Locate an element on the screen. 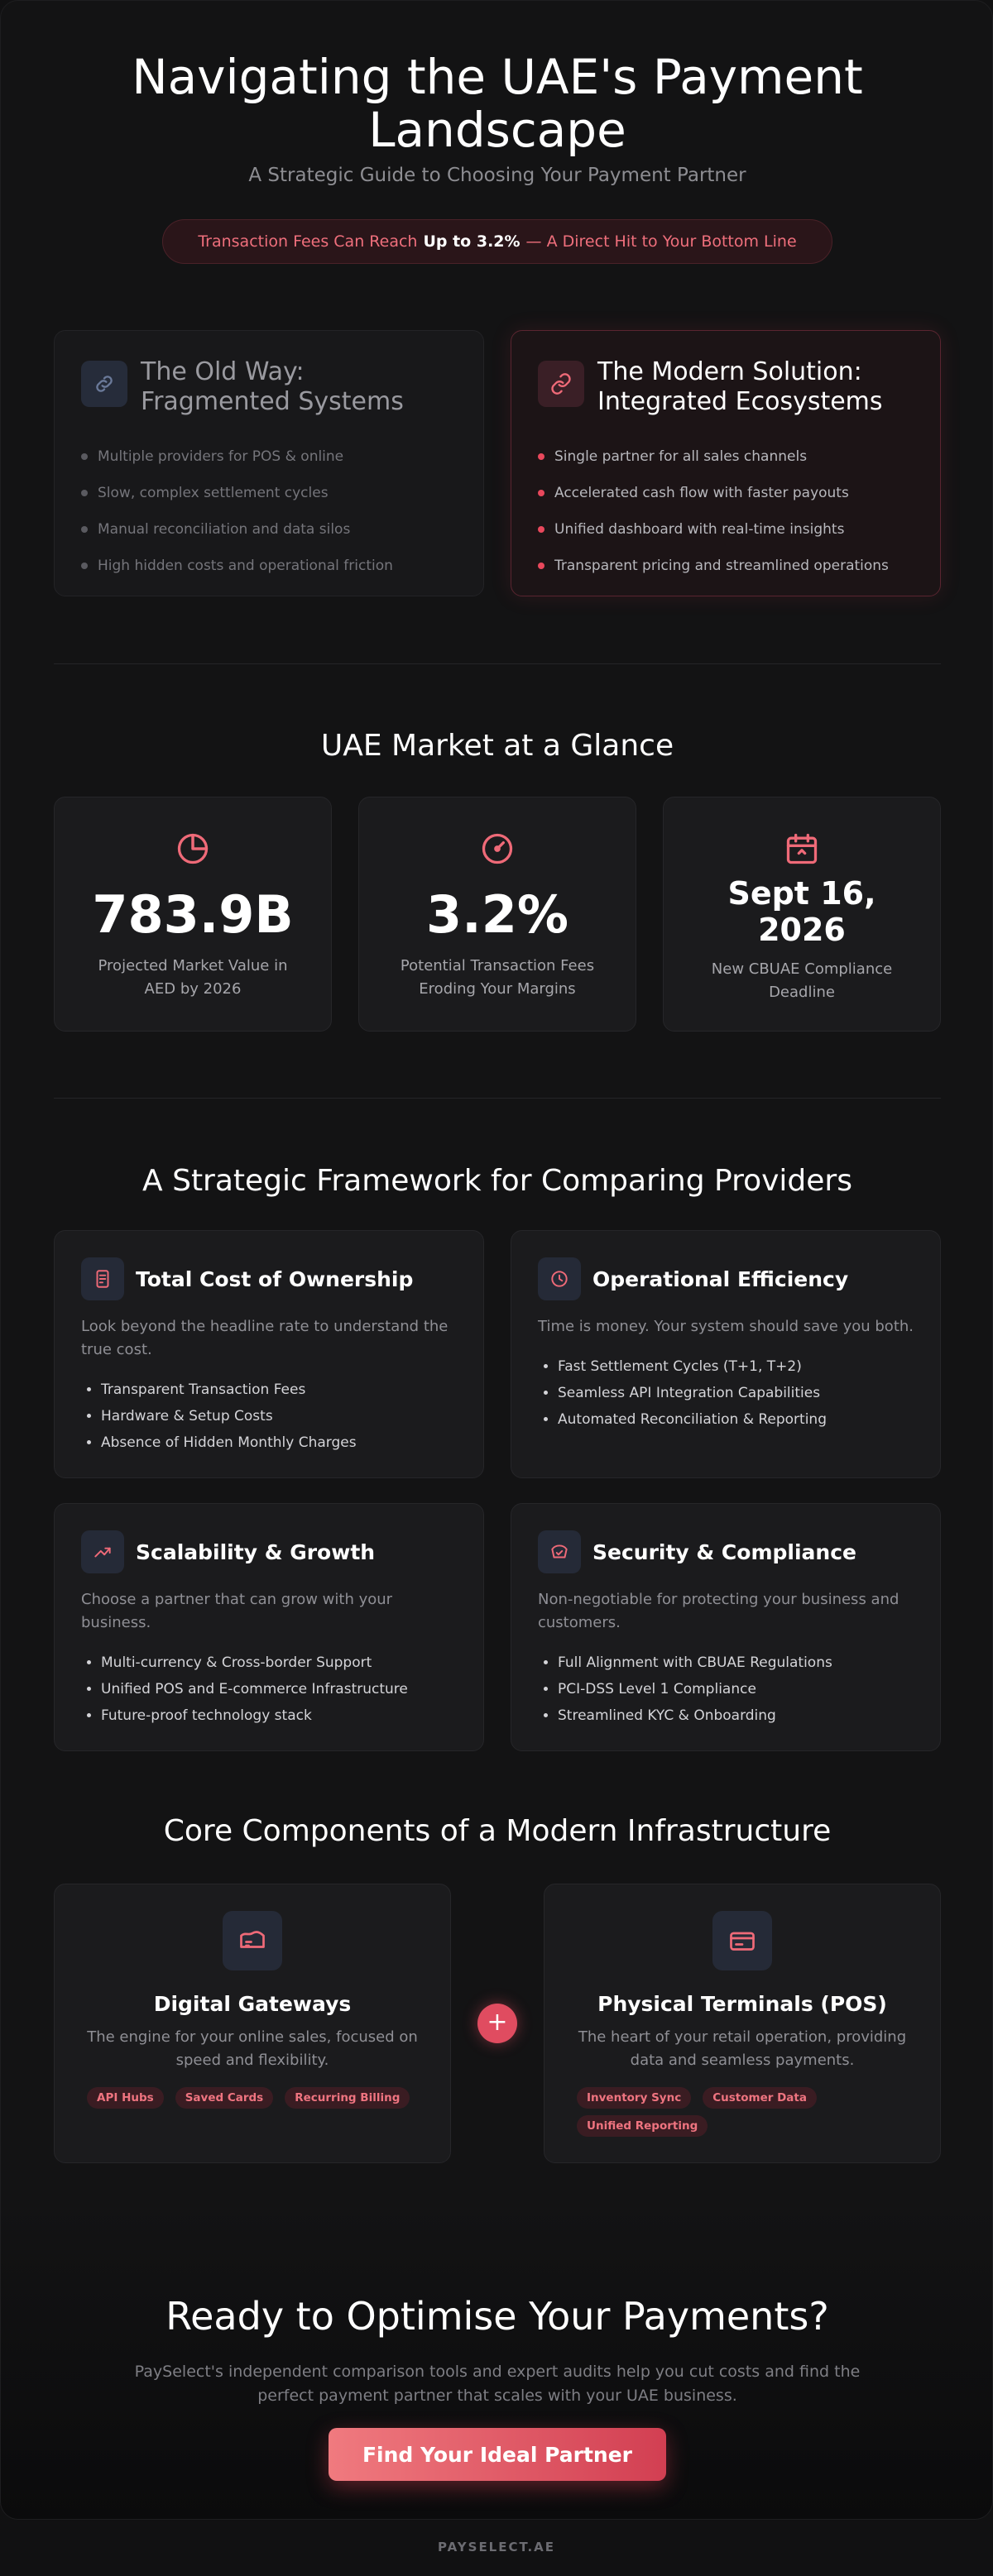 The height and width of the screenshot is (2576, 993). list-item: Multi-currency & Cross-border Support is located at coordinates (279, 1663).